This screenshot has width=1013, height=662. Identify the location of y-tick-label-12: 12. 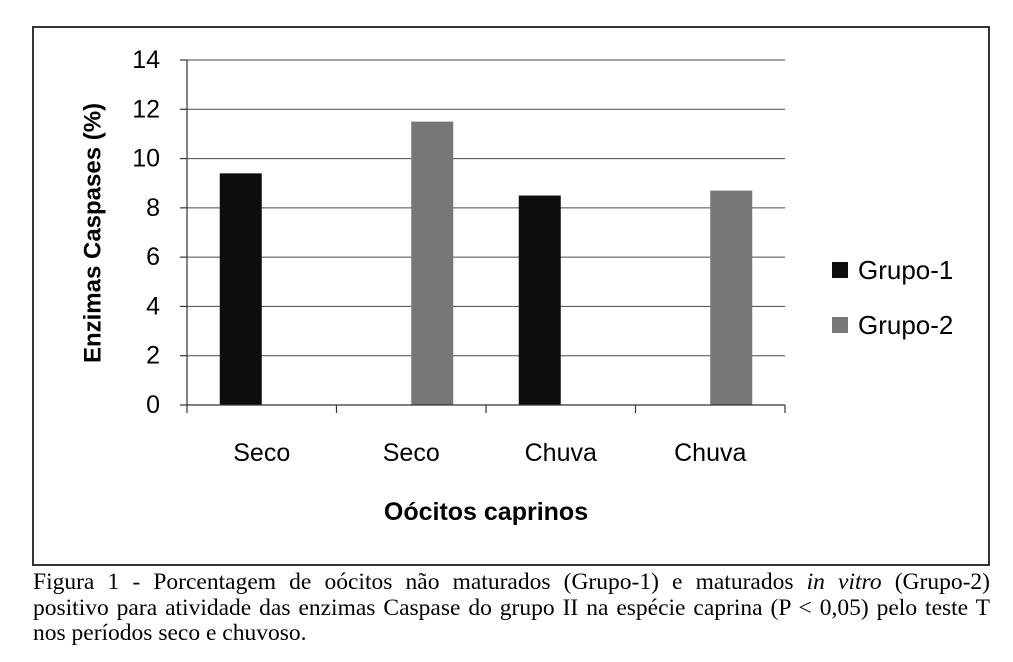
(146, 109).